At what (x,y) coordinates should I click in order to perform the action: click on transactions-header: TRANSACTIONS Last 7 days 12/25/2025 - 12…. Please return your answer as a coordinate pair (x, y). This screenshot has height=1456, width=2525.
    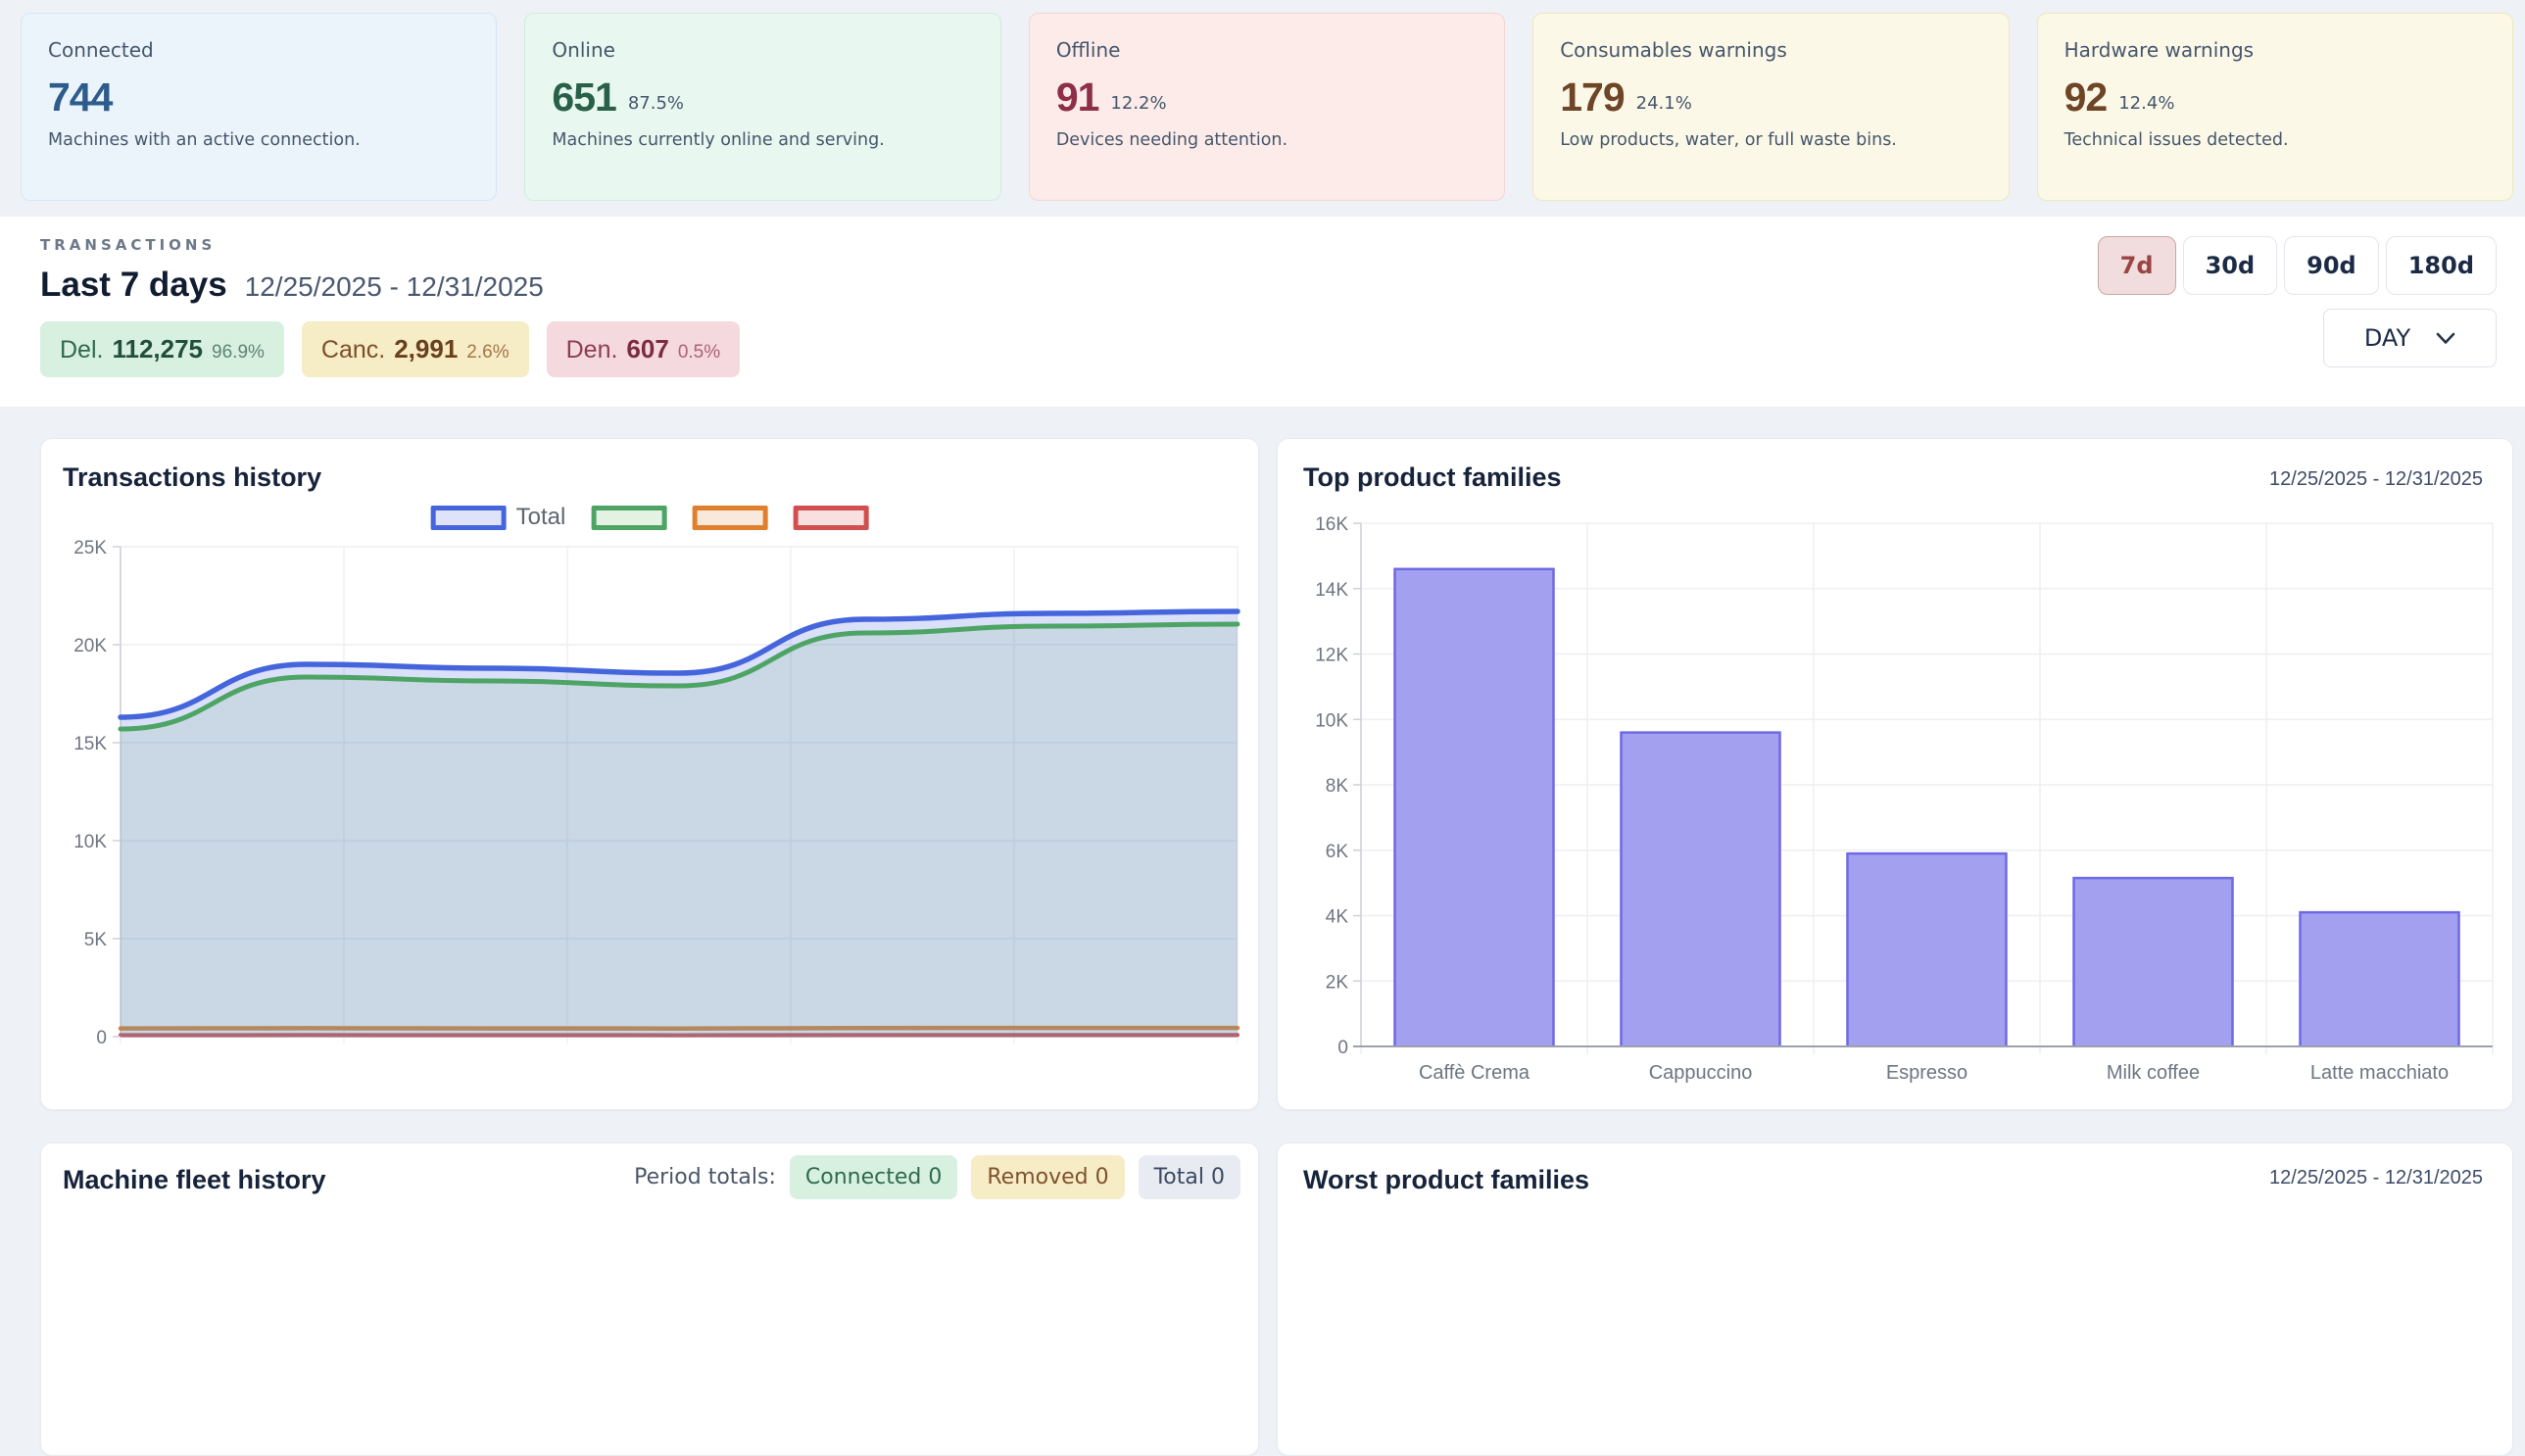
    Looking at the image, I should click on (1262, 312).